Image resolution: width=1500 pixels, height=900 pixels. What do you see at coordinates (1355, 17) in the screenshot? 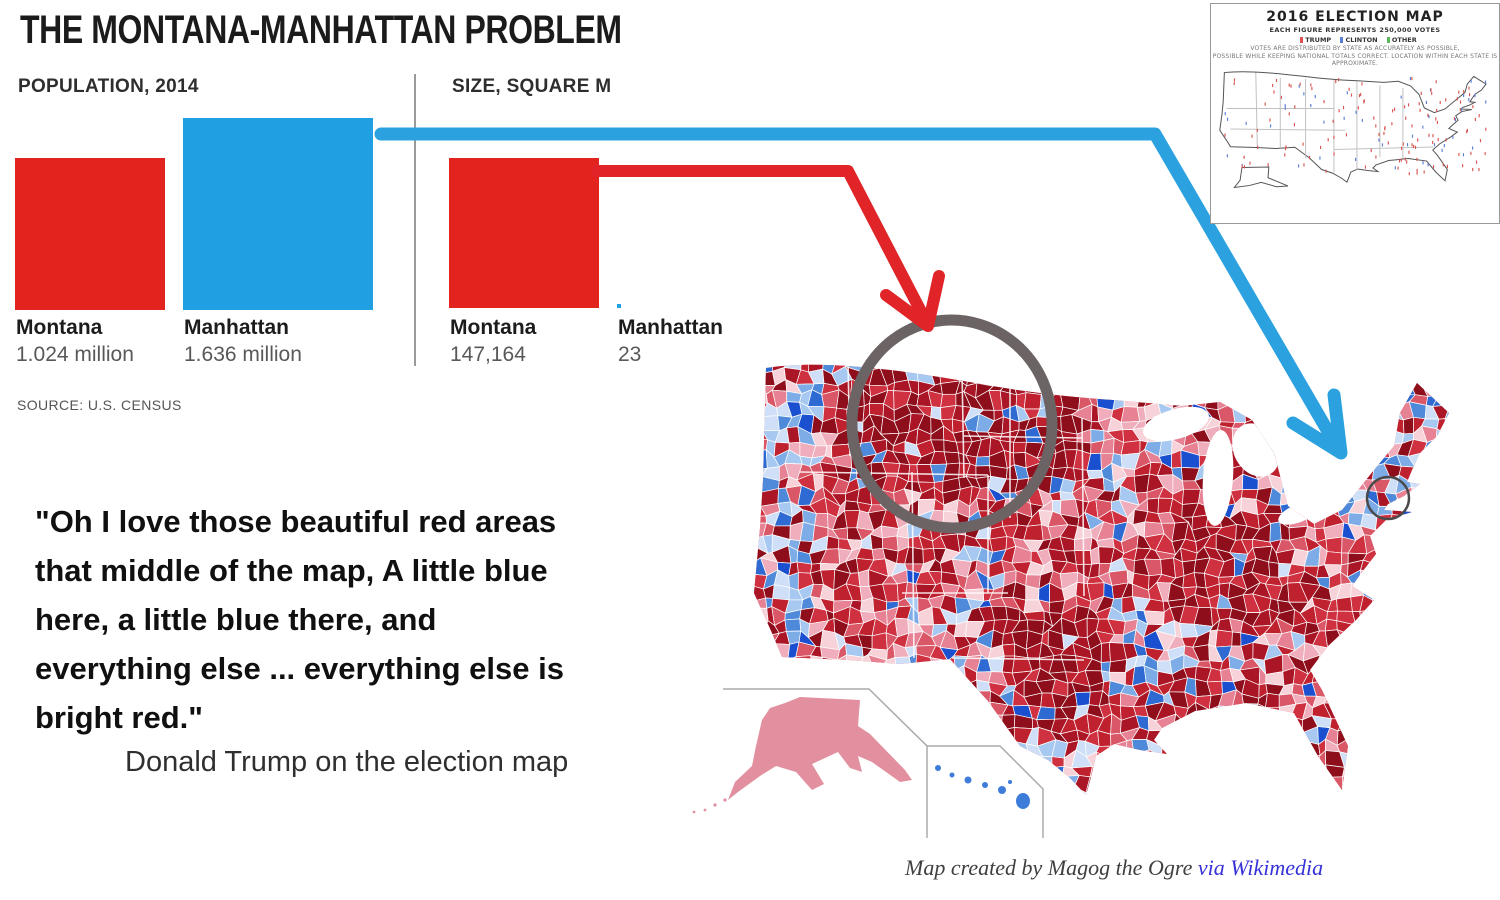
I see `xkcd-title: 2016 ELECTION MAP` at bounding box center [1355, 17].